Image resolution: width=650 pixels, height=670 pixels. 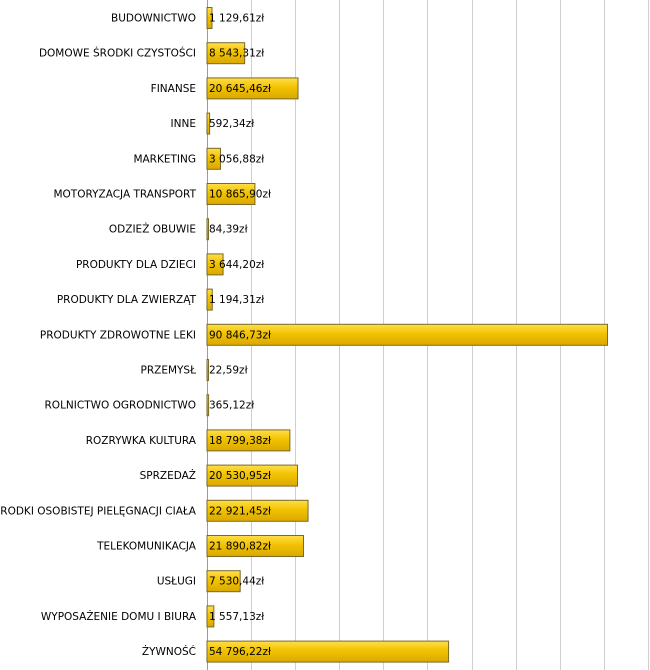 What do you see at coordinates (176, 582) in the screenshot?
I see `category-label: USŁUGI` at bounding box center [176, 582].